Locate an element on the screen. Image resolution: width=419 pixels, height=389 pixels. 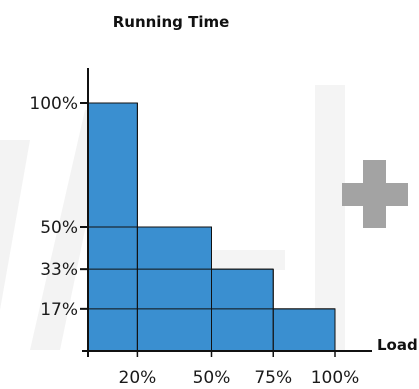
x-axis-label: Load is located at coordinates (397, 345).